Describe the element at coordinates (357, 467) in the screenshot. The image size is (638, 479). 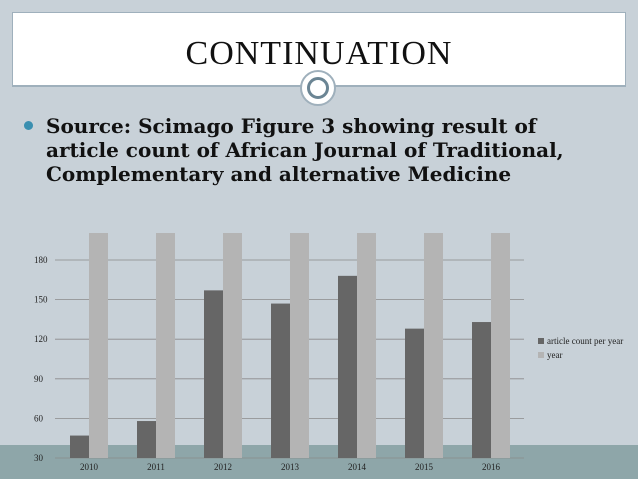
I see `x-tick-label: 2014` at that location.